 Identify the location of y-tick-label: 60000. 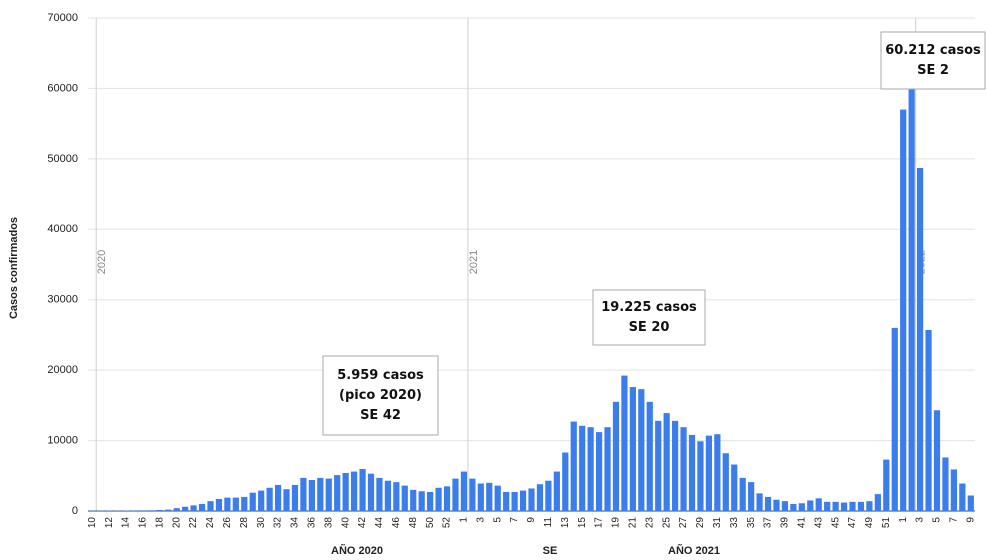
(62, 88).